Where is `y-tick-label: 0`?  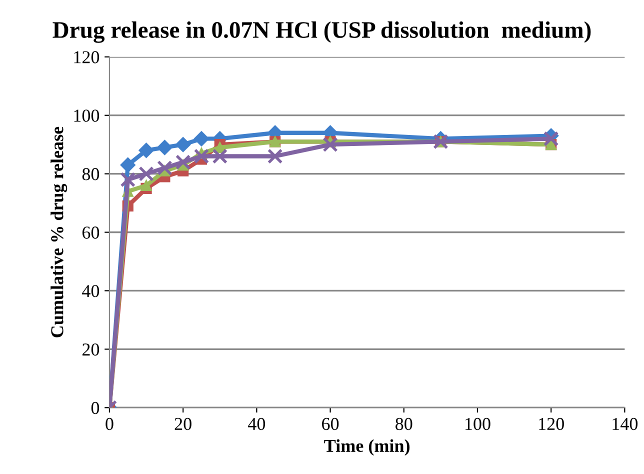
y-tick-label: 0 is located at coordinates (95, 408).